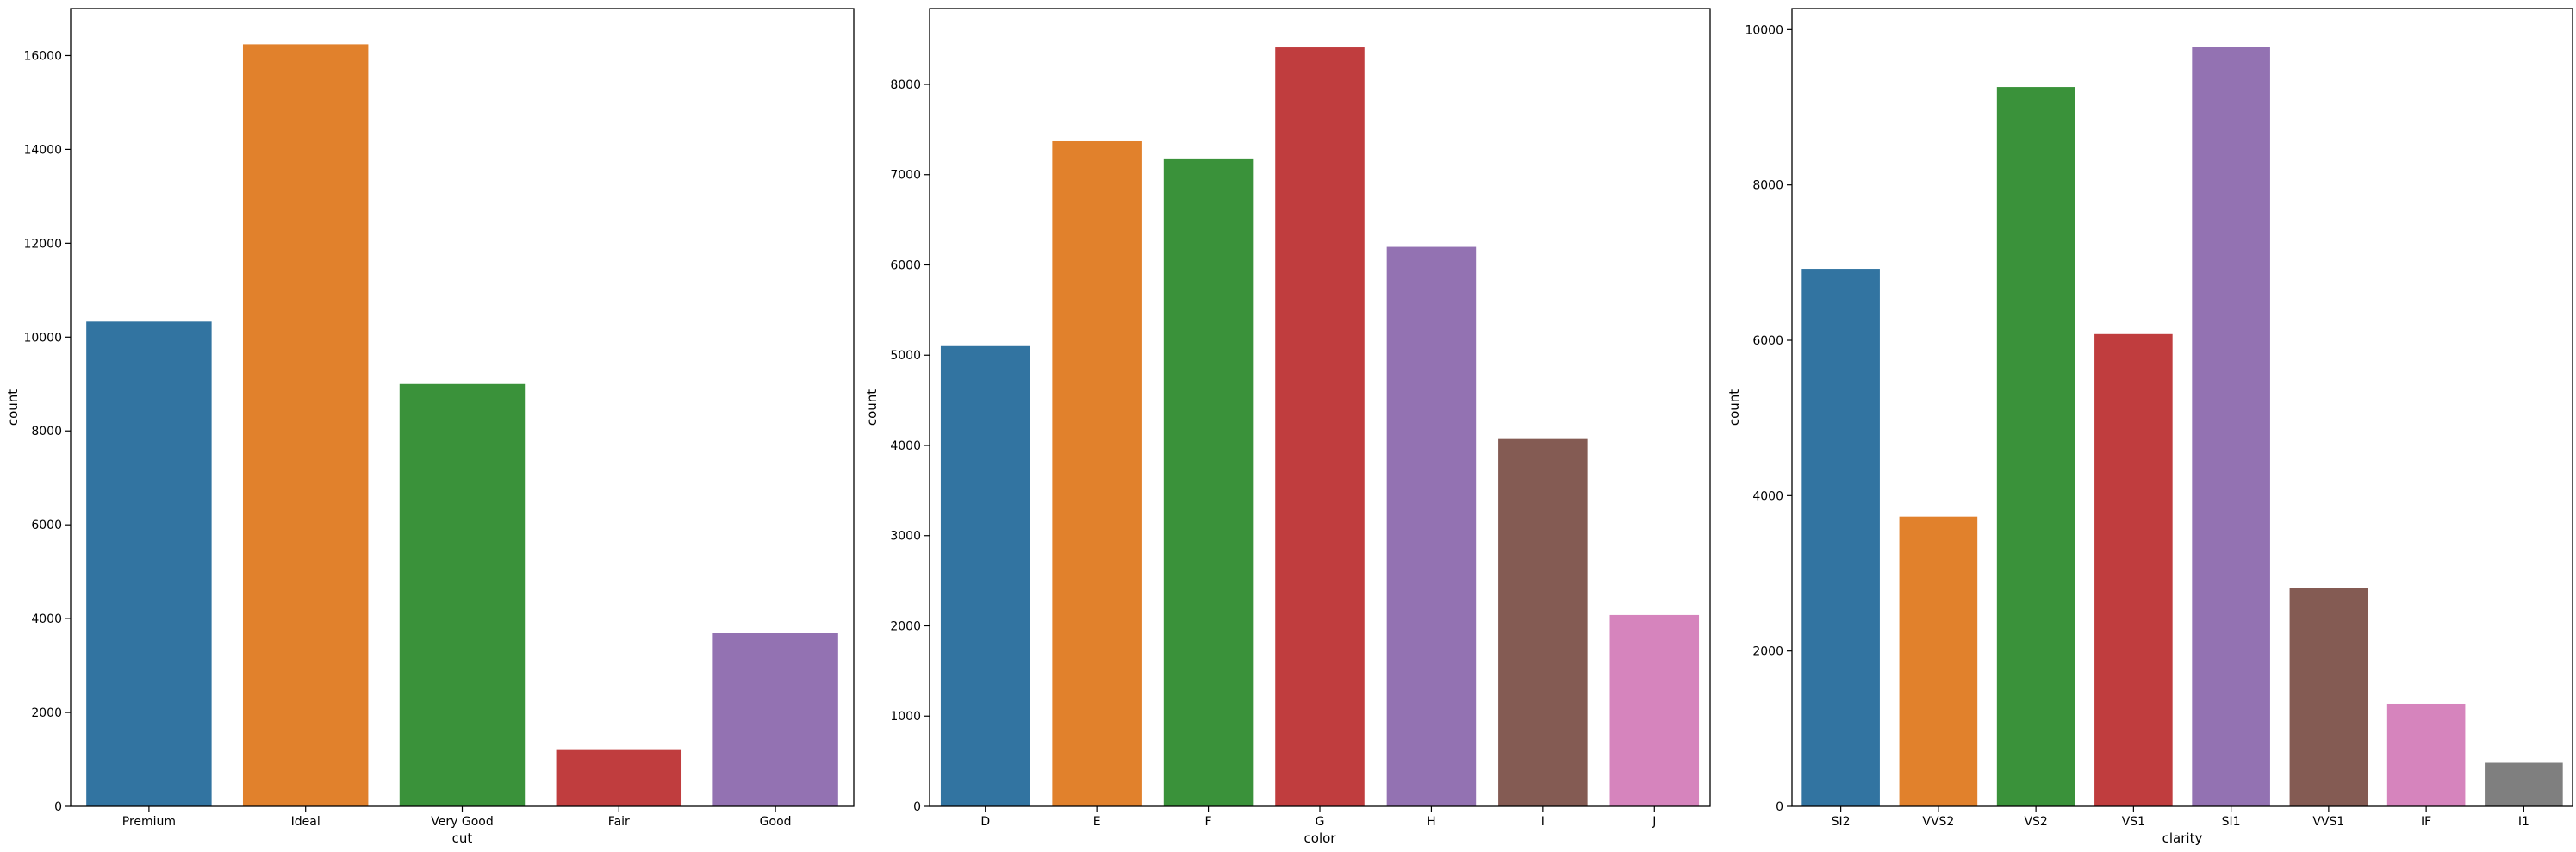 The image size is (2576, 852). What do you see at coordinates (149, 822) in the screenshot?
I see `x-tick-label: Premium` at bounding box center [149, 822].